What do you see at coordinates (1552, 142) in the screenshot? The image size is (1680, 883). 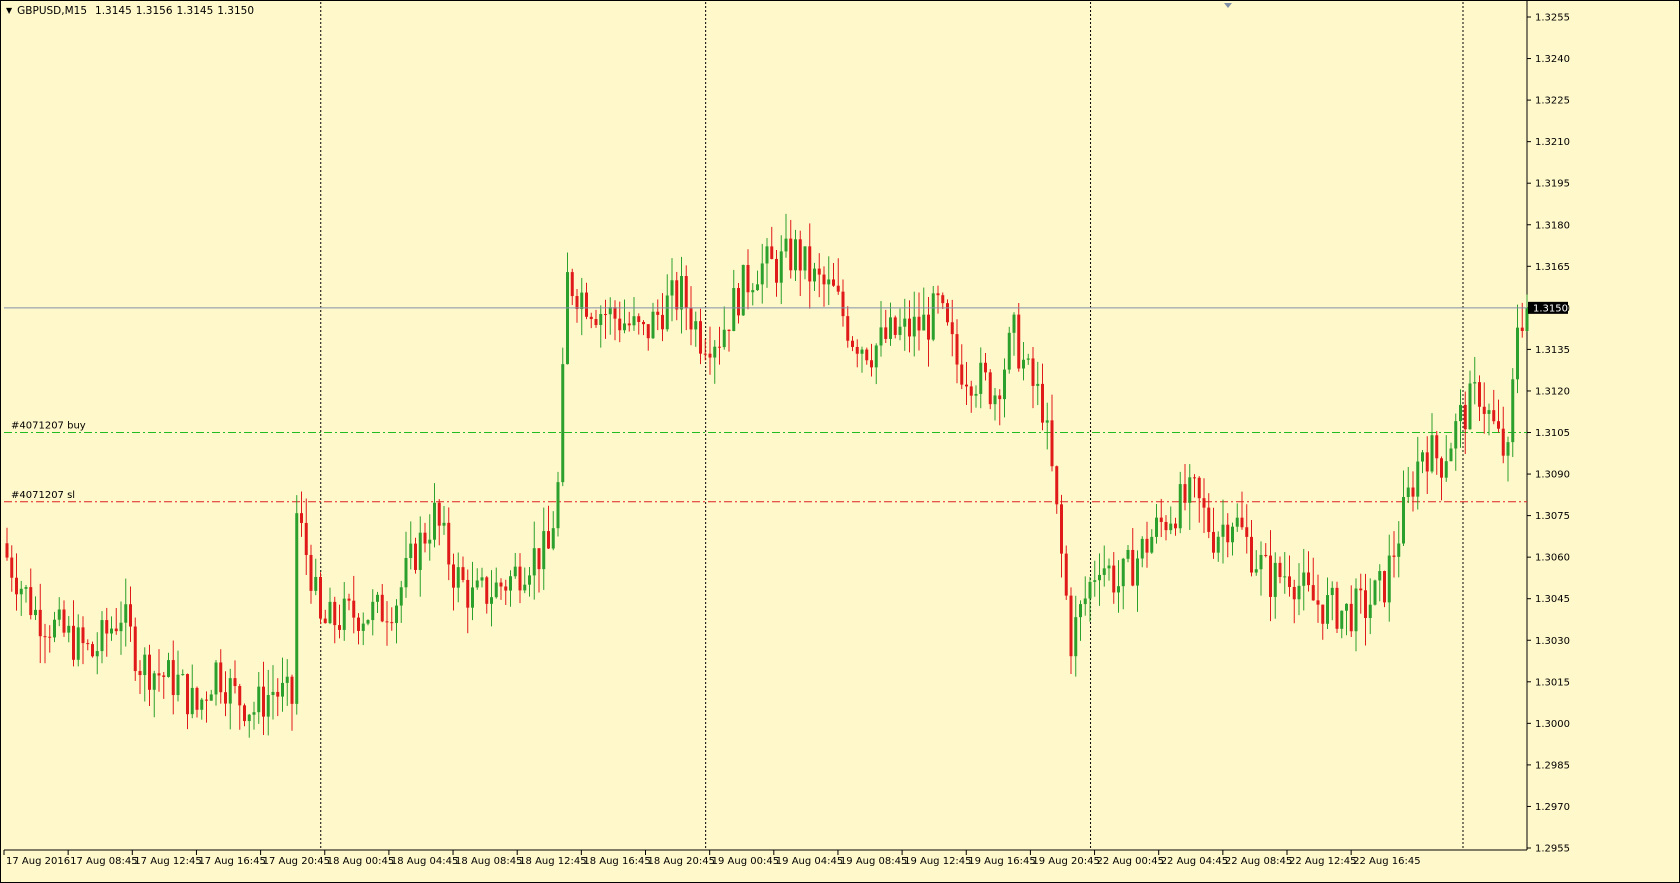 I see `y-tick-label: 1.3210` at bounding box center [1552, 142].